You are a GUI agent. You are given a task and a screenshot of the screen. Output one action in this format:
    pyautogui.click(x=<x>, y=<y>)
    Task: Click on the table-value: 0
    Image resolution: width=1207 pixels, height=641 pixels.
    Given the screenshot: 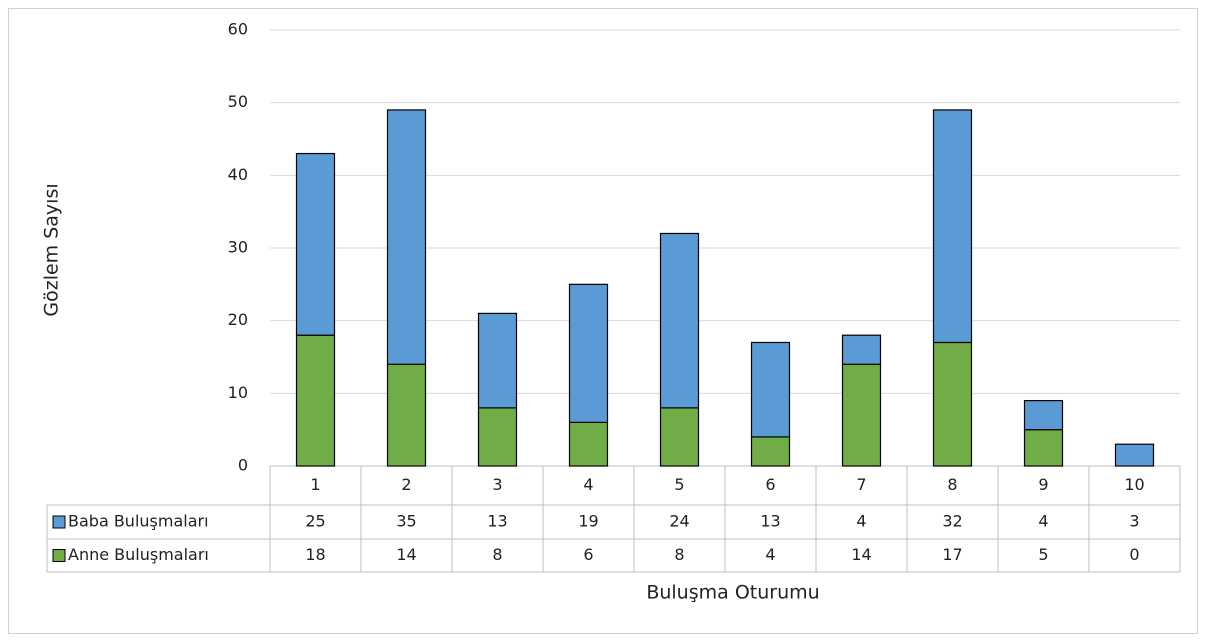 What is the action you would take?
    pyautogui.click(x=1134, y=554)
    